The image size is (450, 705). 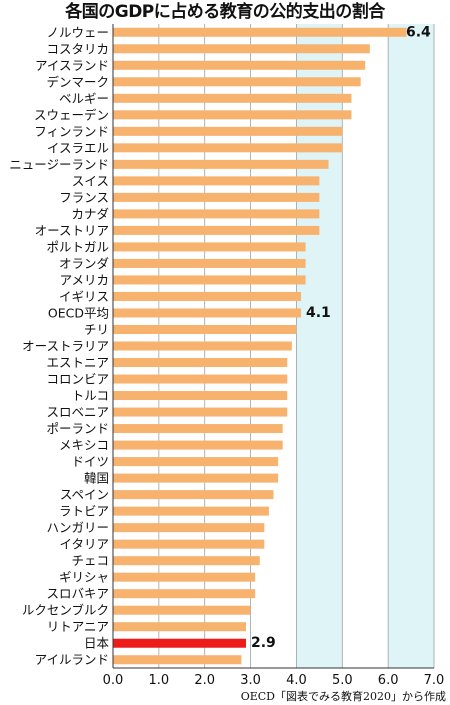 I want to click on category-label-0: ノルウェー, so click(x=77, y=32).